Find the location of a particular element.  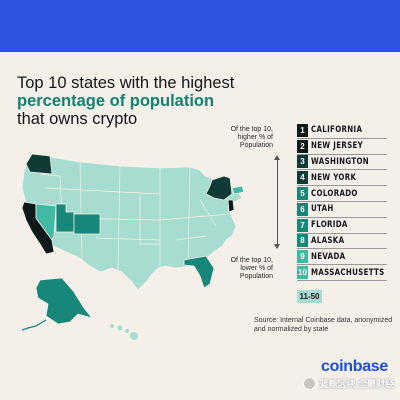

legend-row: 4 NEW YORK is located at coordinates (342, 178).